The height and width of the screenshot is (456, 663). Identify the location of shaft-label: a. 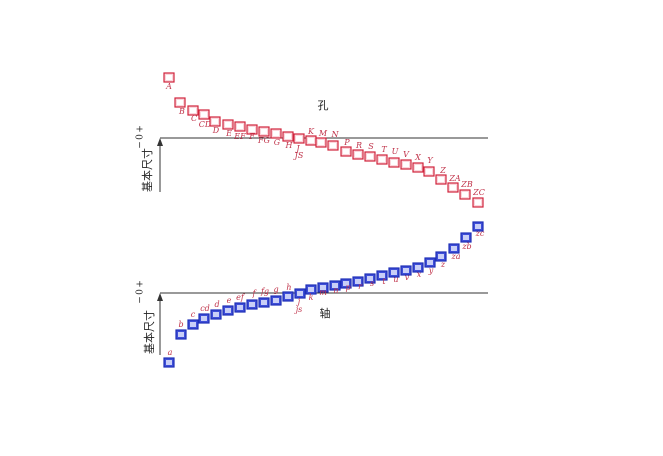
(170, 352).